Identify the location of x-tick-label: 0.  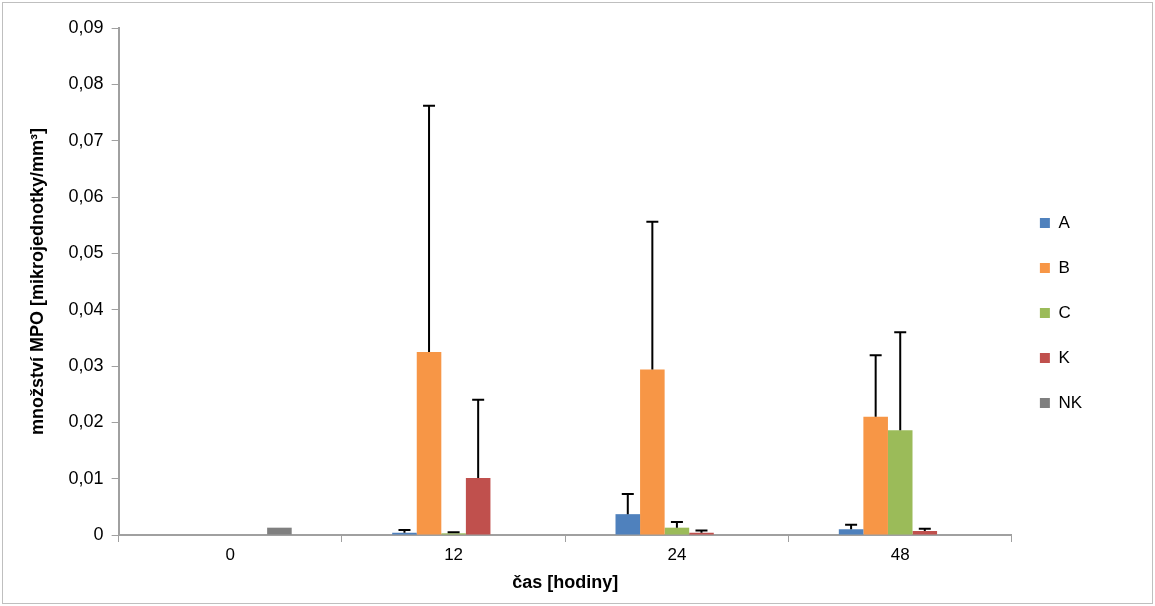
(230, 554).